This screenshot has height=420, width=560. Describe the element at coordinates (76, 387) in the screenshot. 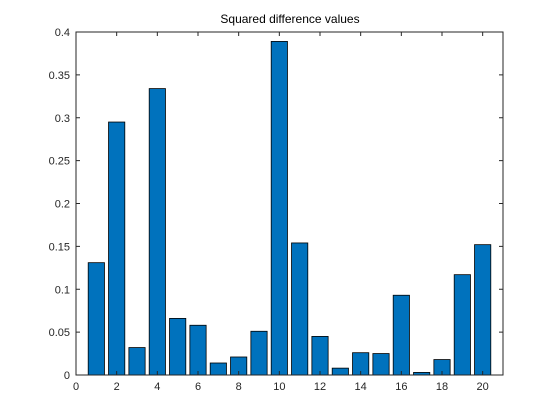

I see `x-tick-label-0: 0` at that location.